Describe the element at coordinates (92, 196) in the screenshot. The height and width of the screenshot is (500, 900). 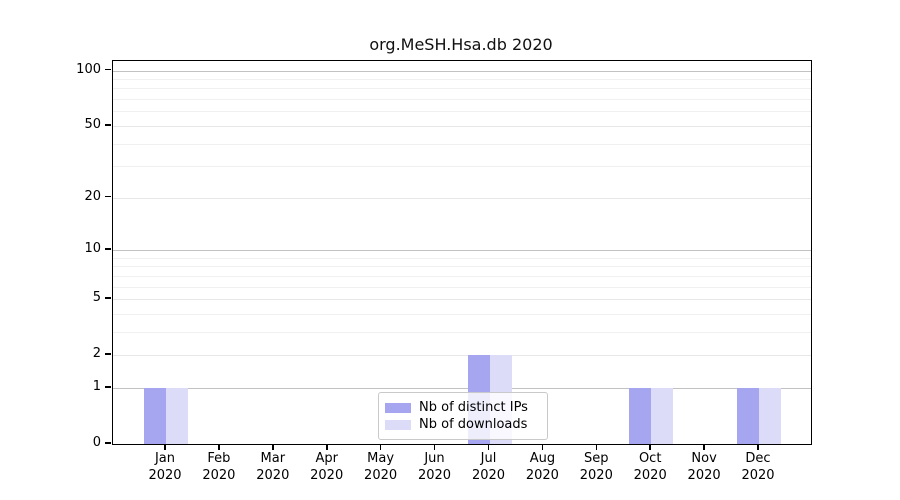
I see `y-tick-label: 20` at that location.